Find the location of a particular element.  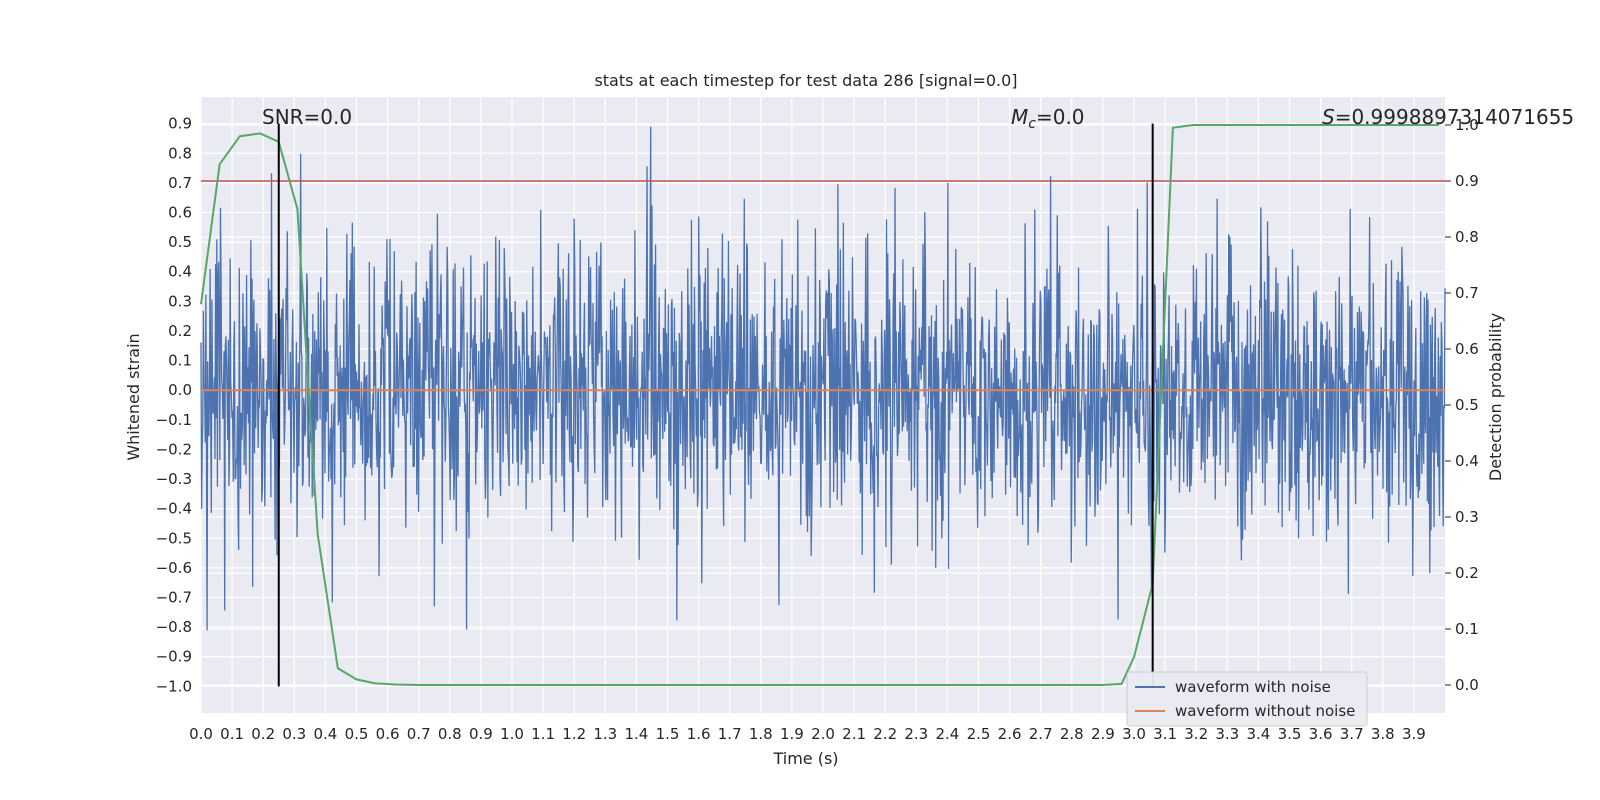

y-tick-label-left: −0.1 is located at coordinates (174, 420).